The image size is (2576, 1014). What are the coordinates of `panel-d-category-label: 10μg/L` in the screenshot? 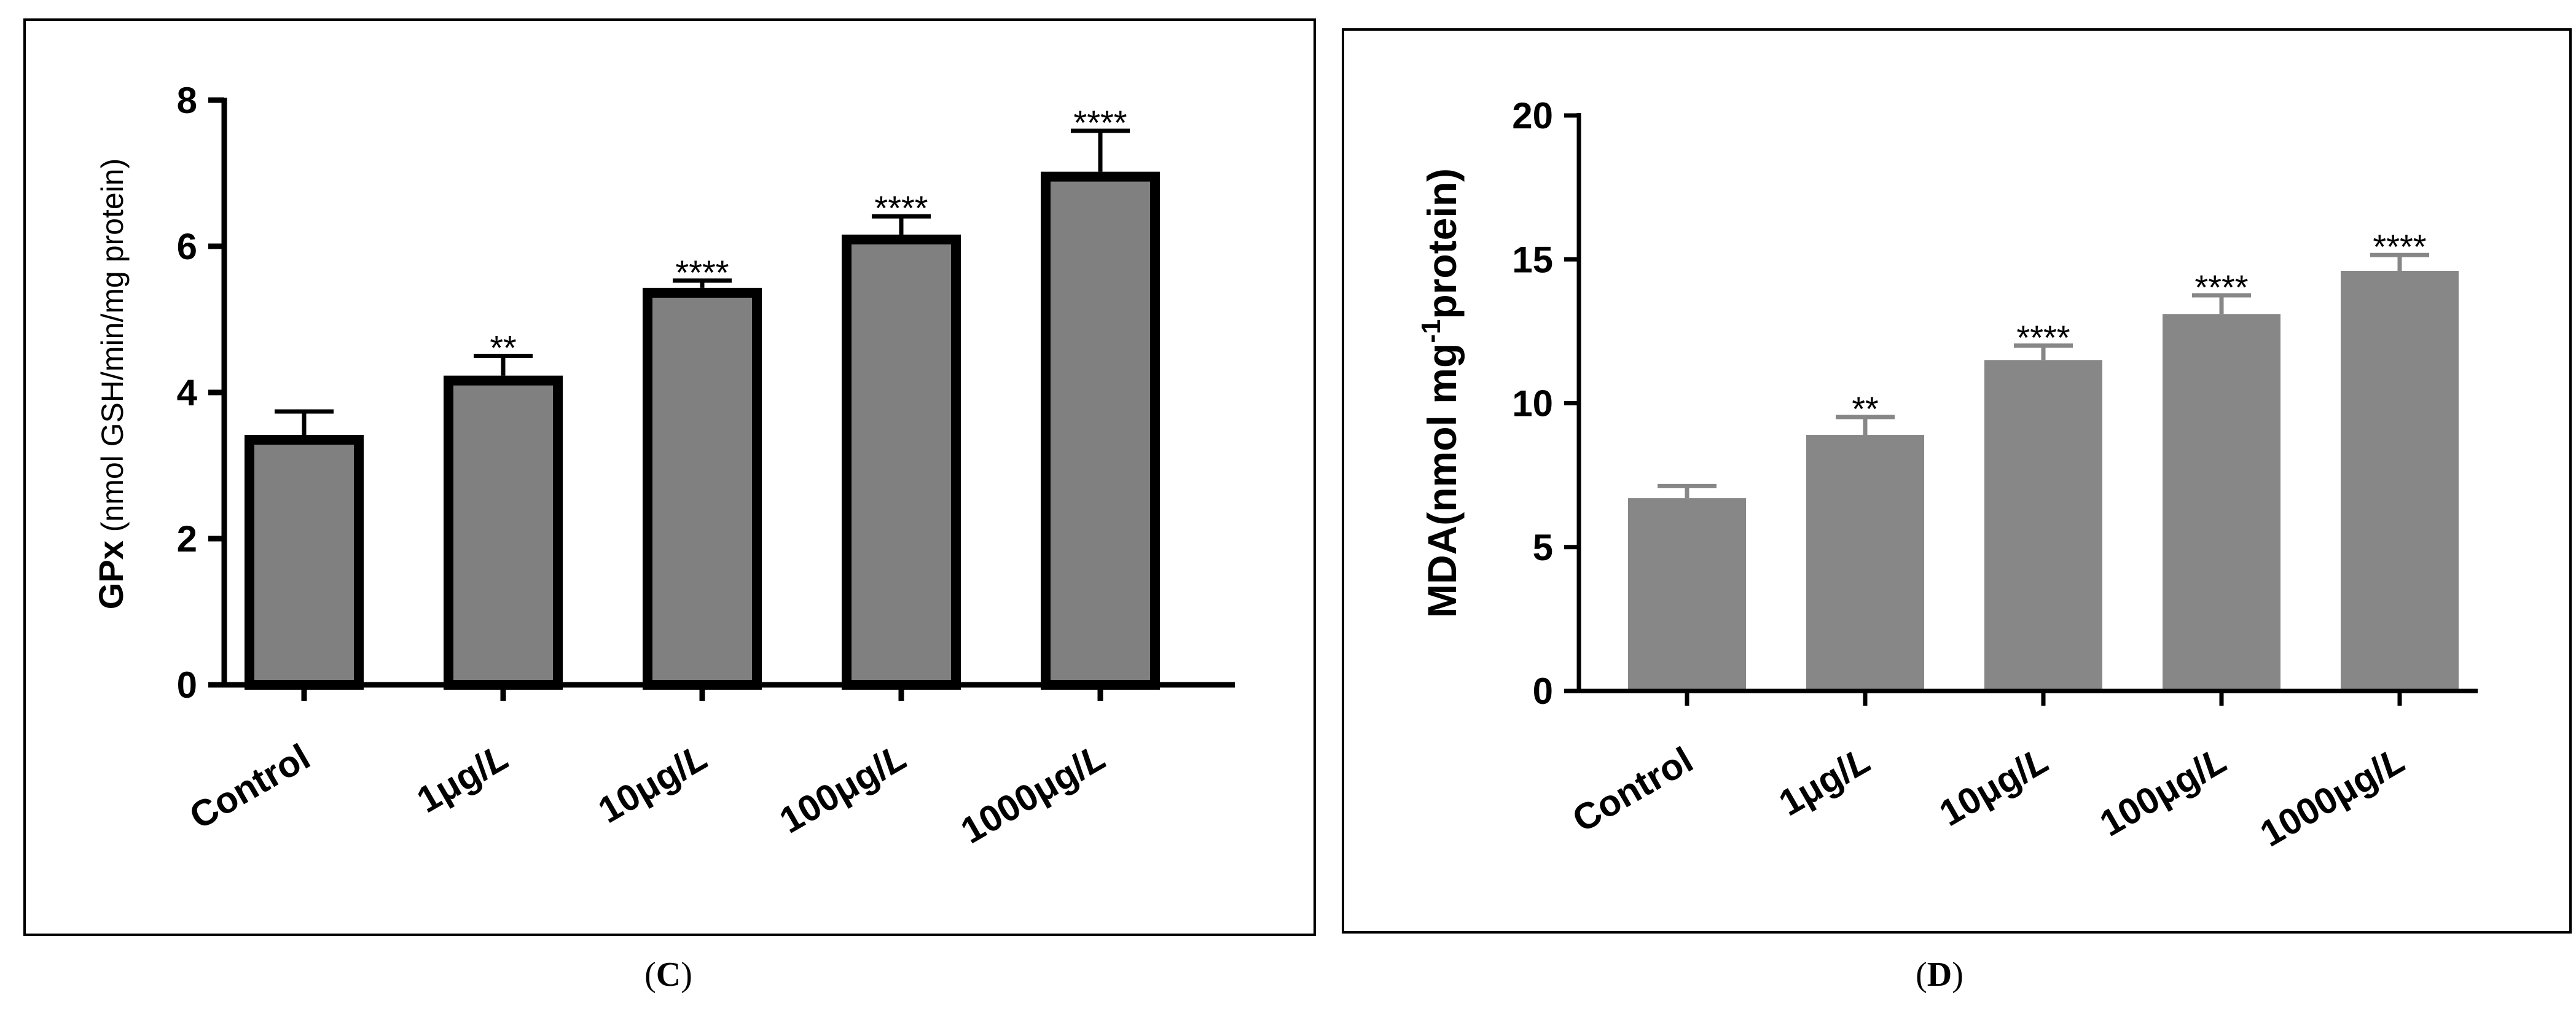 It's located at (1994, 786).